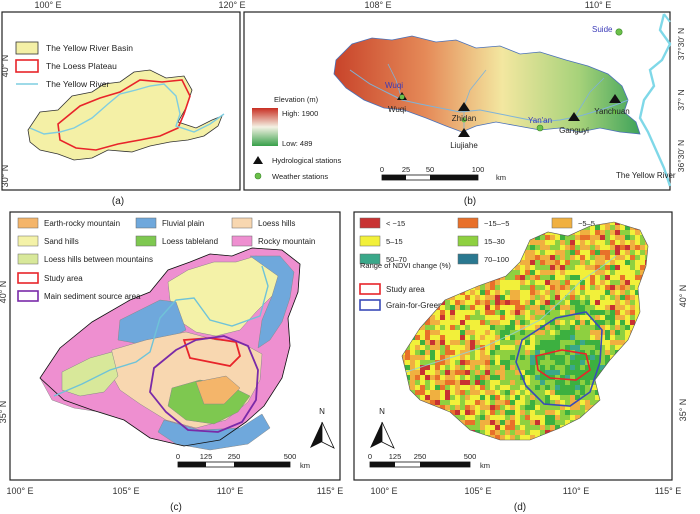 This screenshot has height=514, width=700. Describe the element at coordinates (559, 359) in the screenshot. I see `grain-for-green-outline` at that location.